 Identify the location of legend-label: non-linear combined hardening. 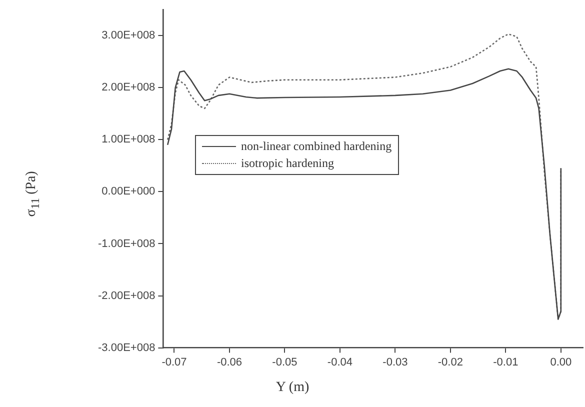
(316, 146).